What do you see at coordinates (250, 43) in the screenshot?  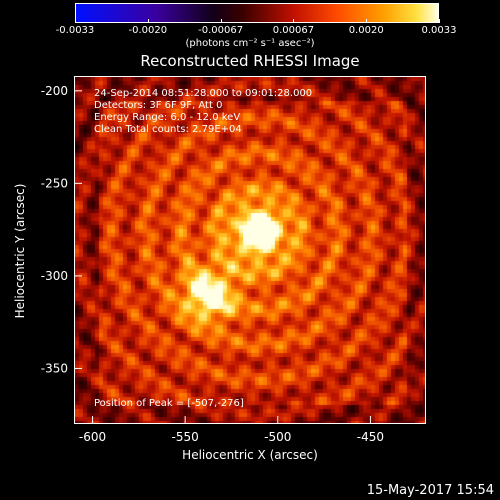 I see `colorbar-unit-label: (photons cm⁻² s⁻¹ asec⁻²)` at bounding box center [250, 43].